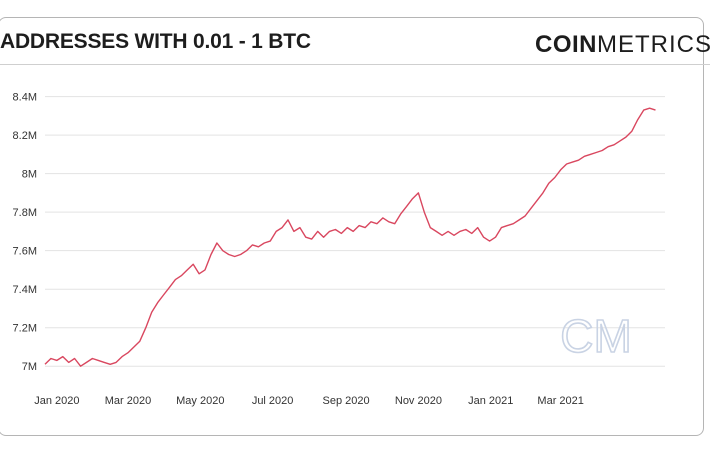 The height and width of the screenshot is (458, 710). I want to click on header-divider, so click(355, 64).